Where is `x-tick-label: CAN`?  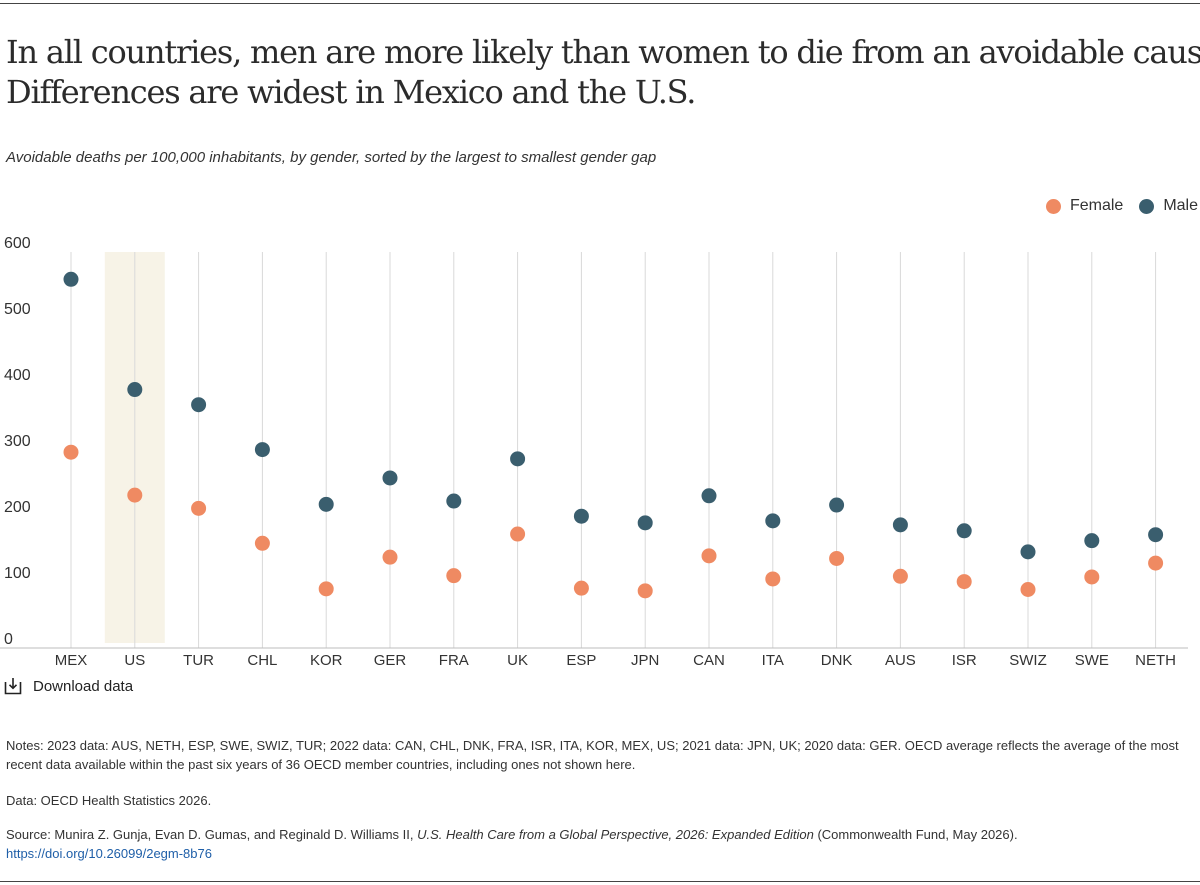 x-tick-label: CAN is located at coordinates (709, 660).